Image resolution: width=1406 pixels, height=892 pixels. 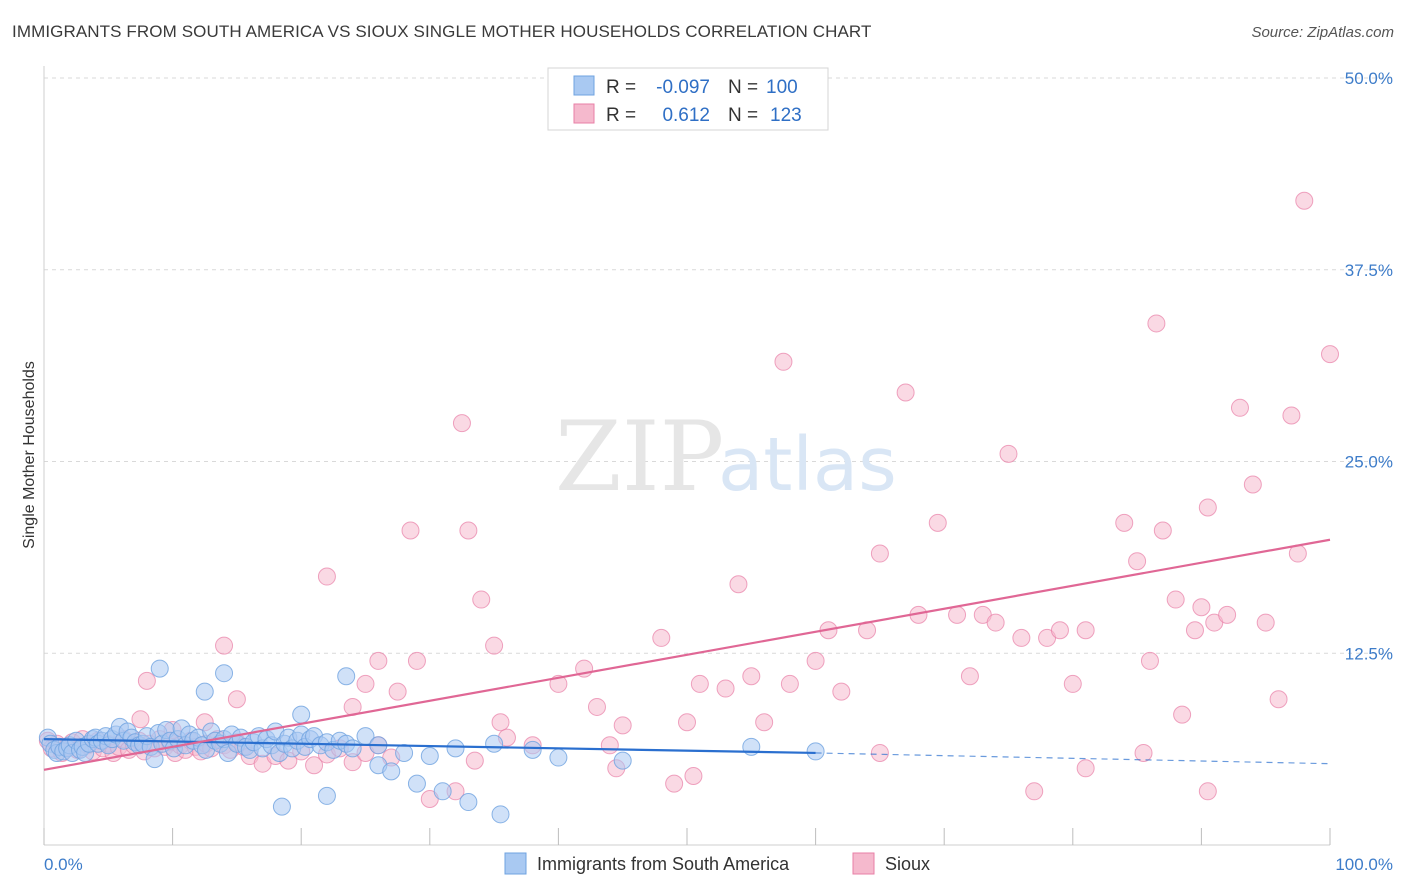 I want to click on bottom-legend-swatch-blue, so click(x=515, y=863).